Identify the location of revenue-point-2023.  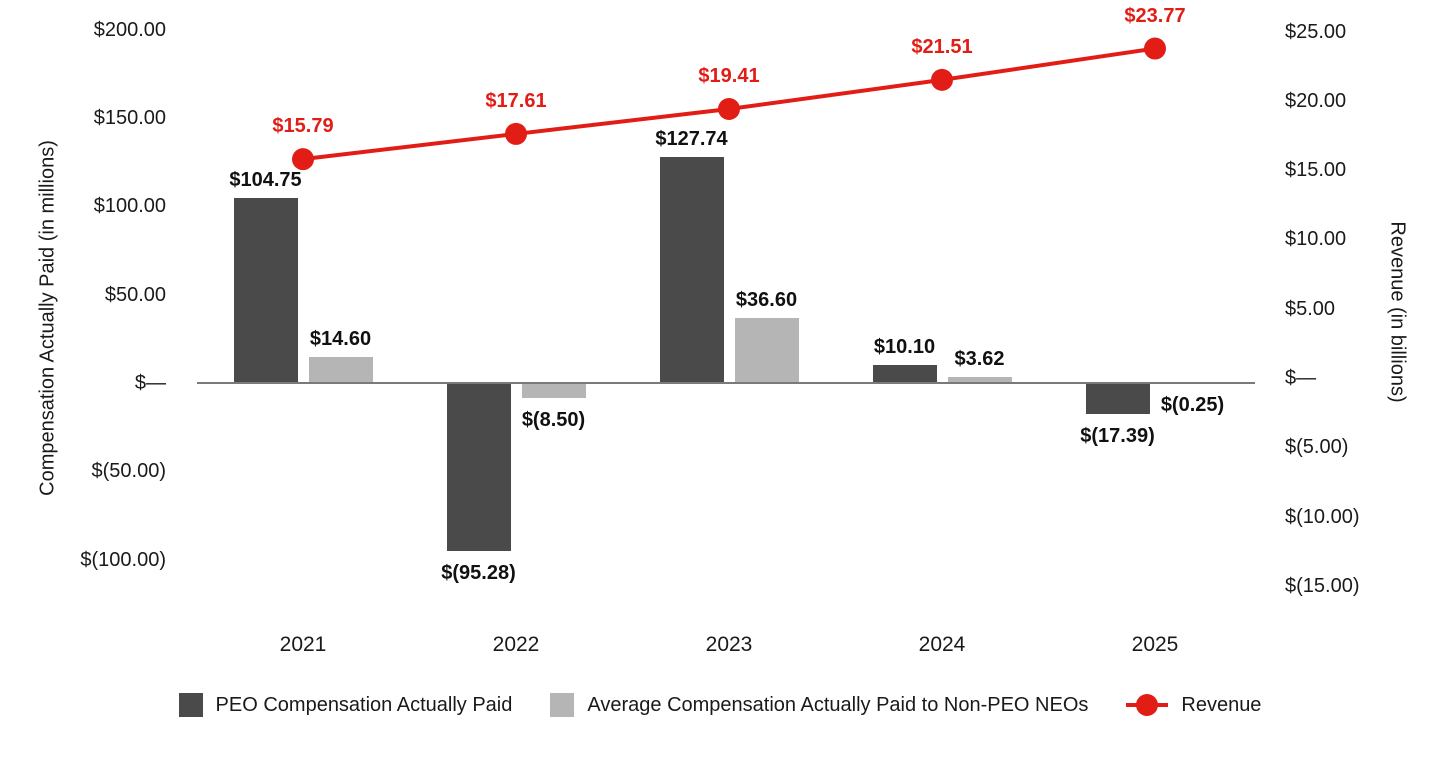
(729, 108).